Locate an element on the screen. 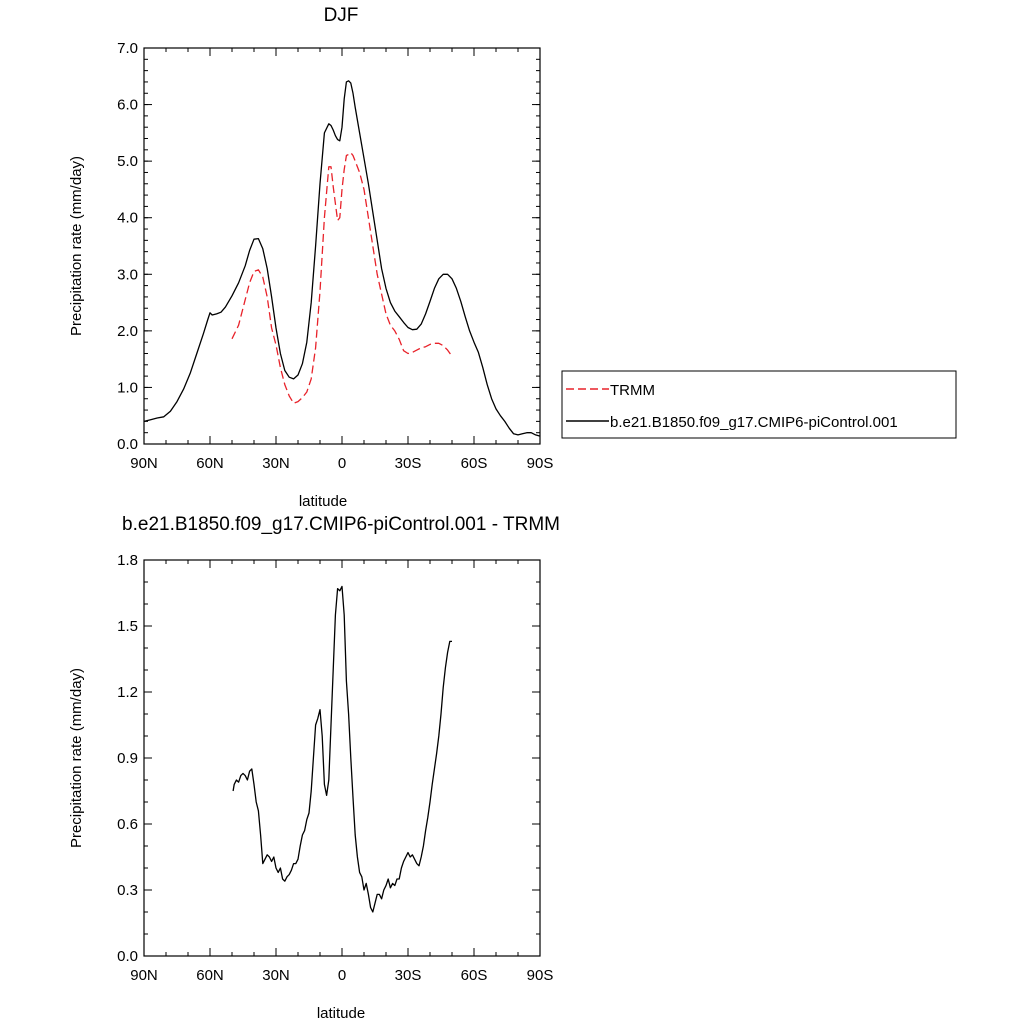 This screenshot has width=1024, height=1024. y-tick-label: 5.0 is located at coordinates (127, 161).